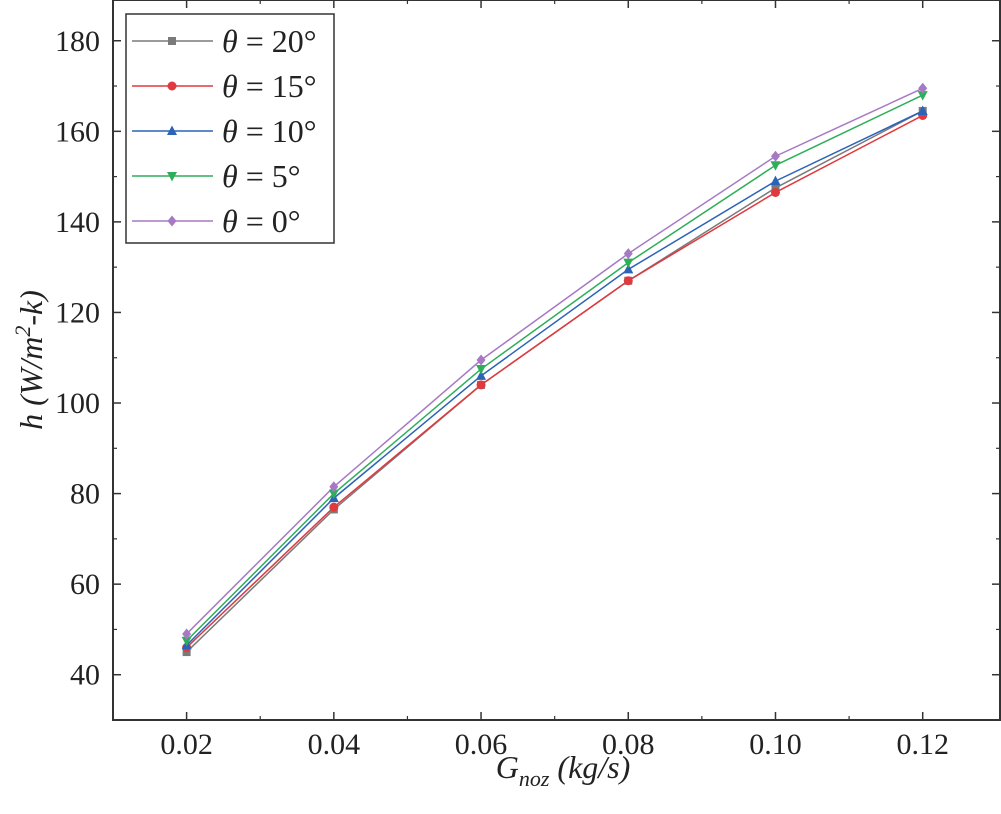 This screenshot has height=814, width=1001. I want to click on x-tick-label: 0.12, so click(922, 744).